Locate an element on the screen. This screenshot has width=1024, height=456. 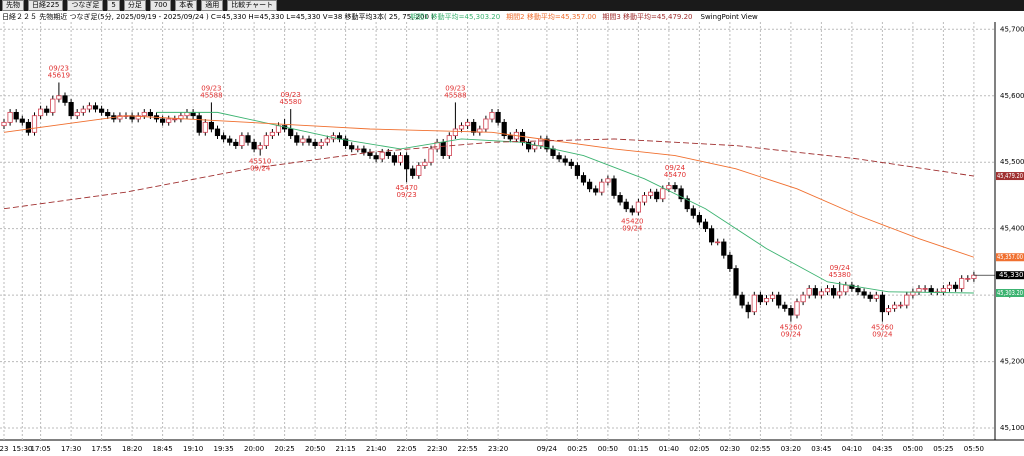
legend-entry: 期間1 移動平均=45,303.20 is located at coordinates (455, 16).